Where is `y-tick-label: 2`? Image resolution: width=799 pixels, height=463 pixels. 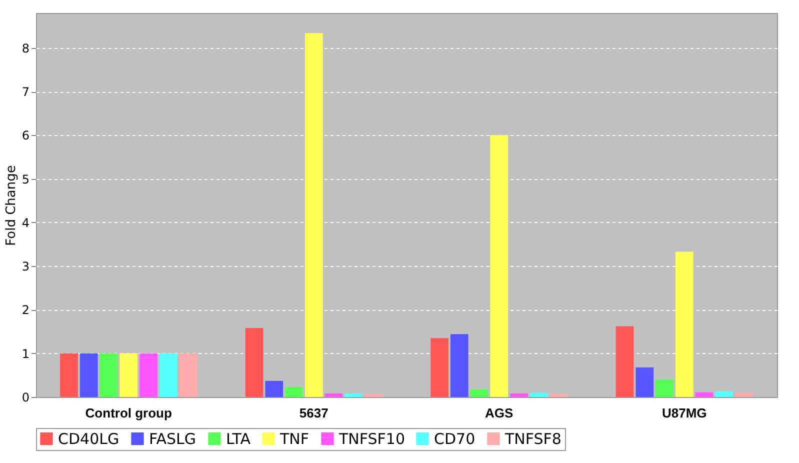
y-tick-label: 2 is located at coordinates (26, 310).